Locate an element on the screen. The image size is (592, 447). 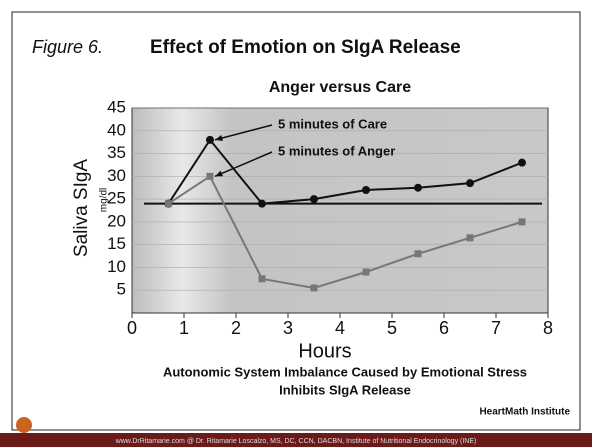
annotation: 5 minutes of Care is located at coordinates (332, 123).